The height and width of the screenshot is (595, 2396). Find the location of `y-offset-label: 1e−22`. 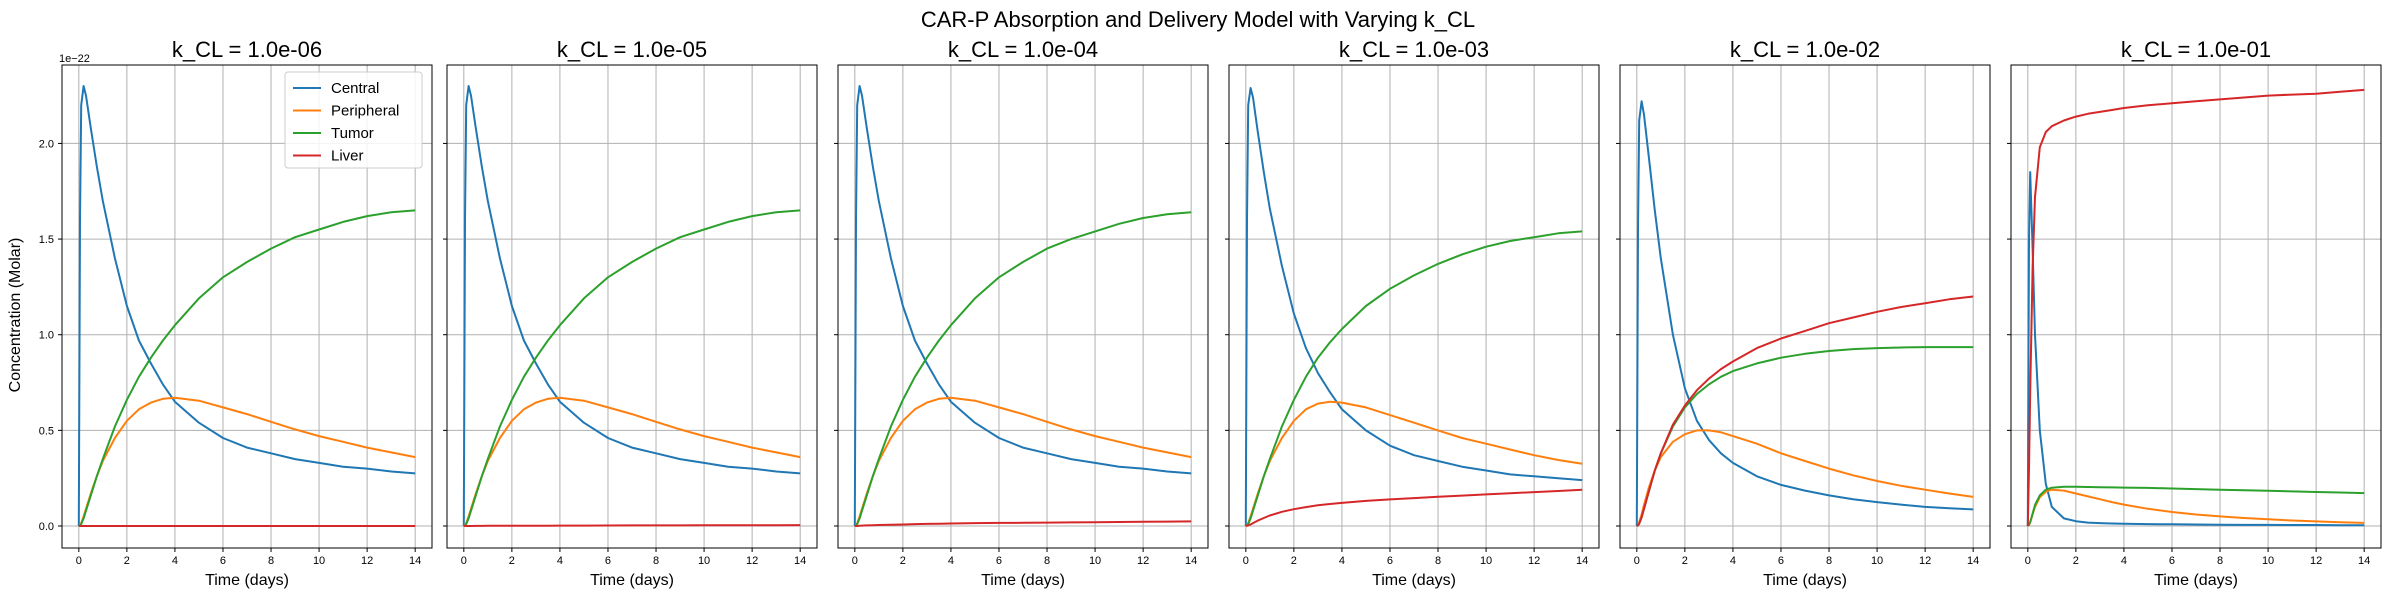

y-offset-label: 1e−22 is located at coordinates (74, 59).